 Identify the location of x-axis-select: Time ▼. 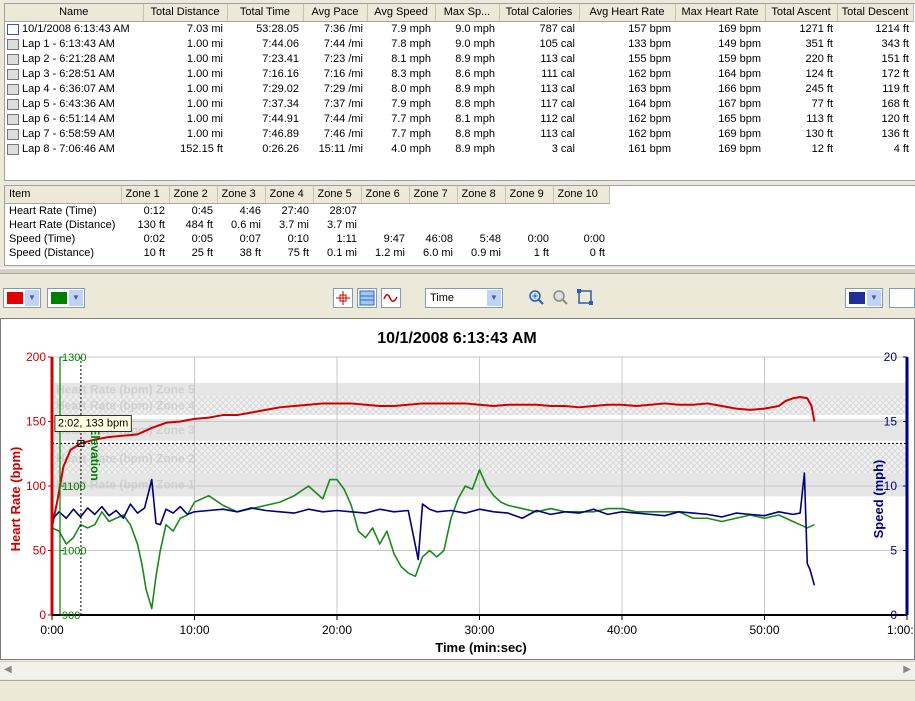
(464, 298).